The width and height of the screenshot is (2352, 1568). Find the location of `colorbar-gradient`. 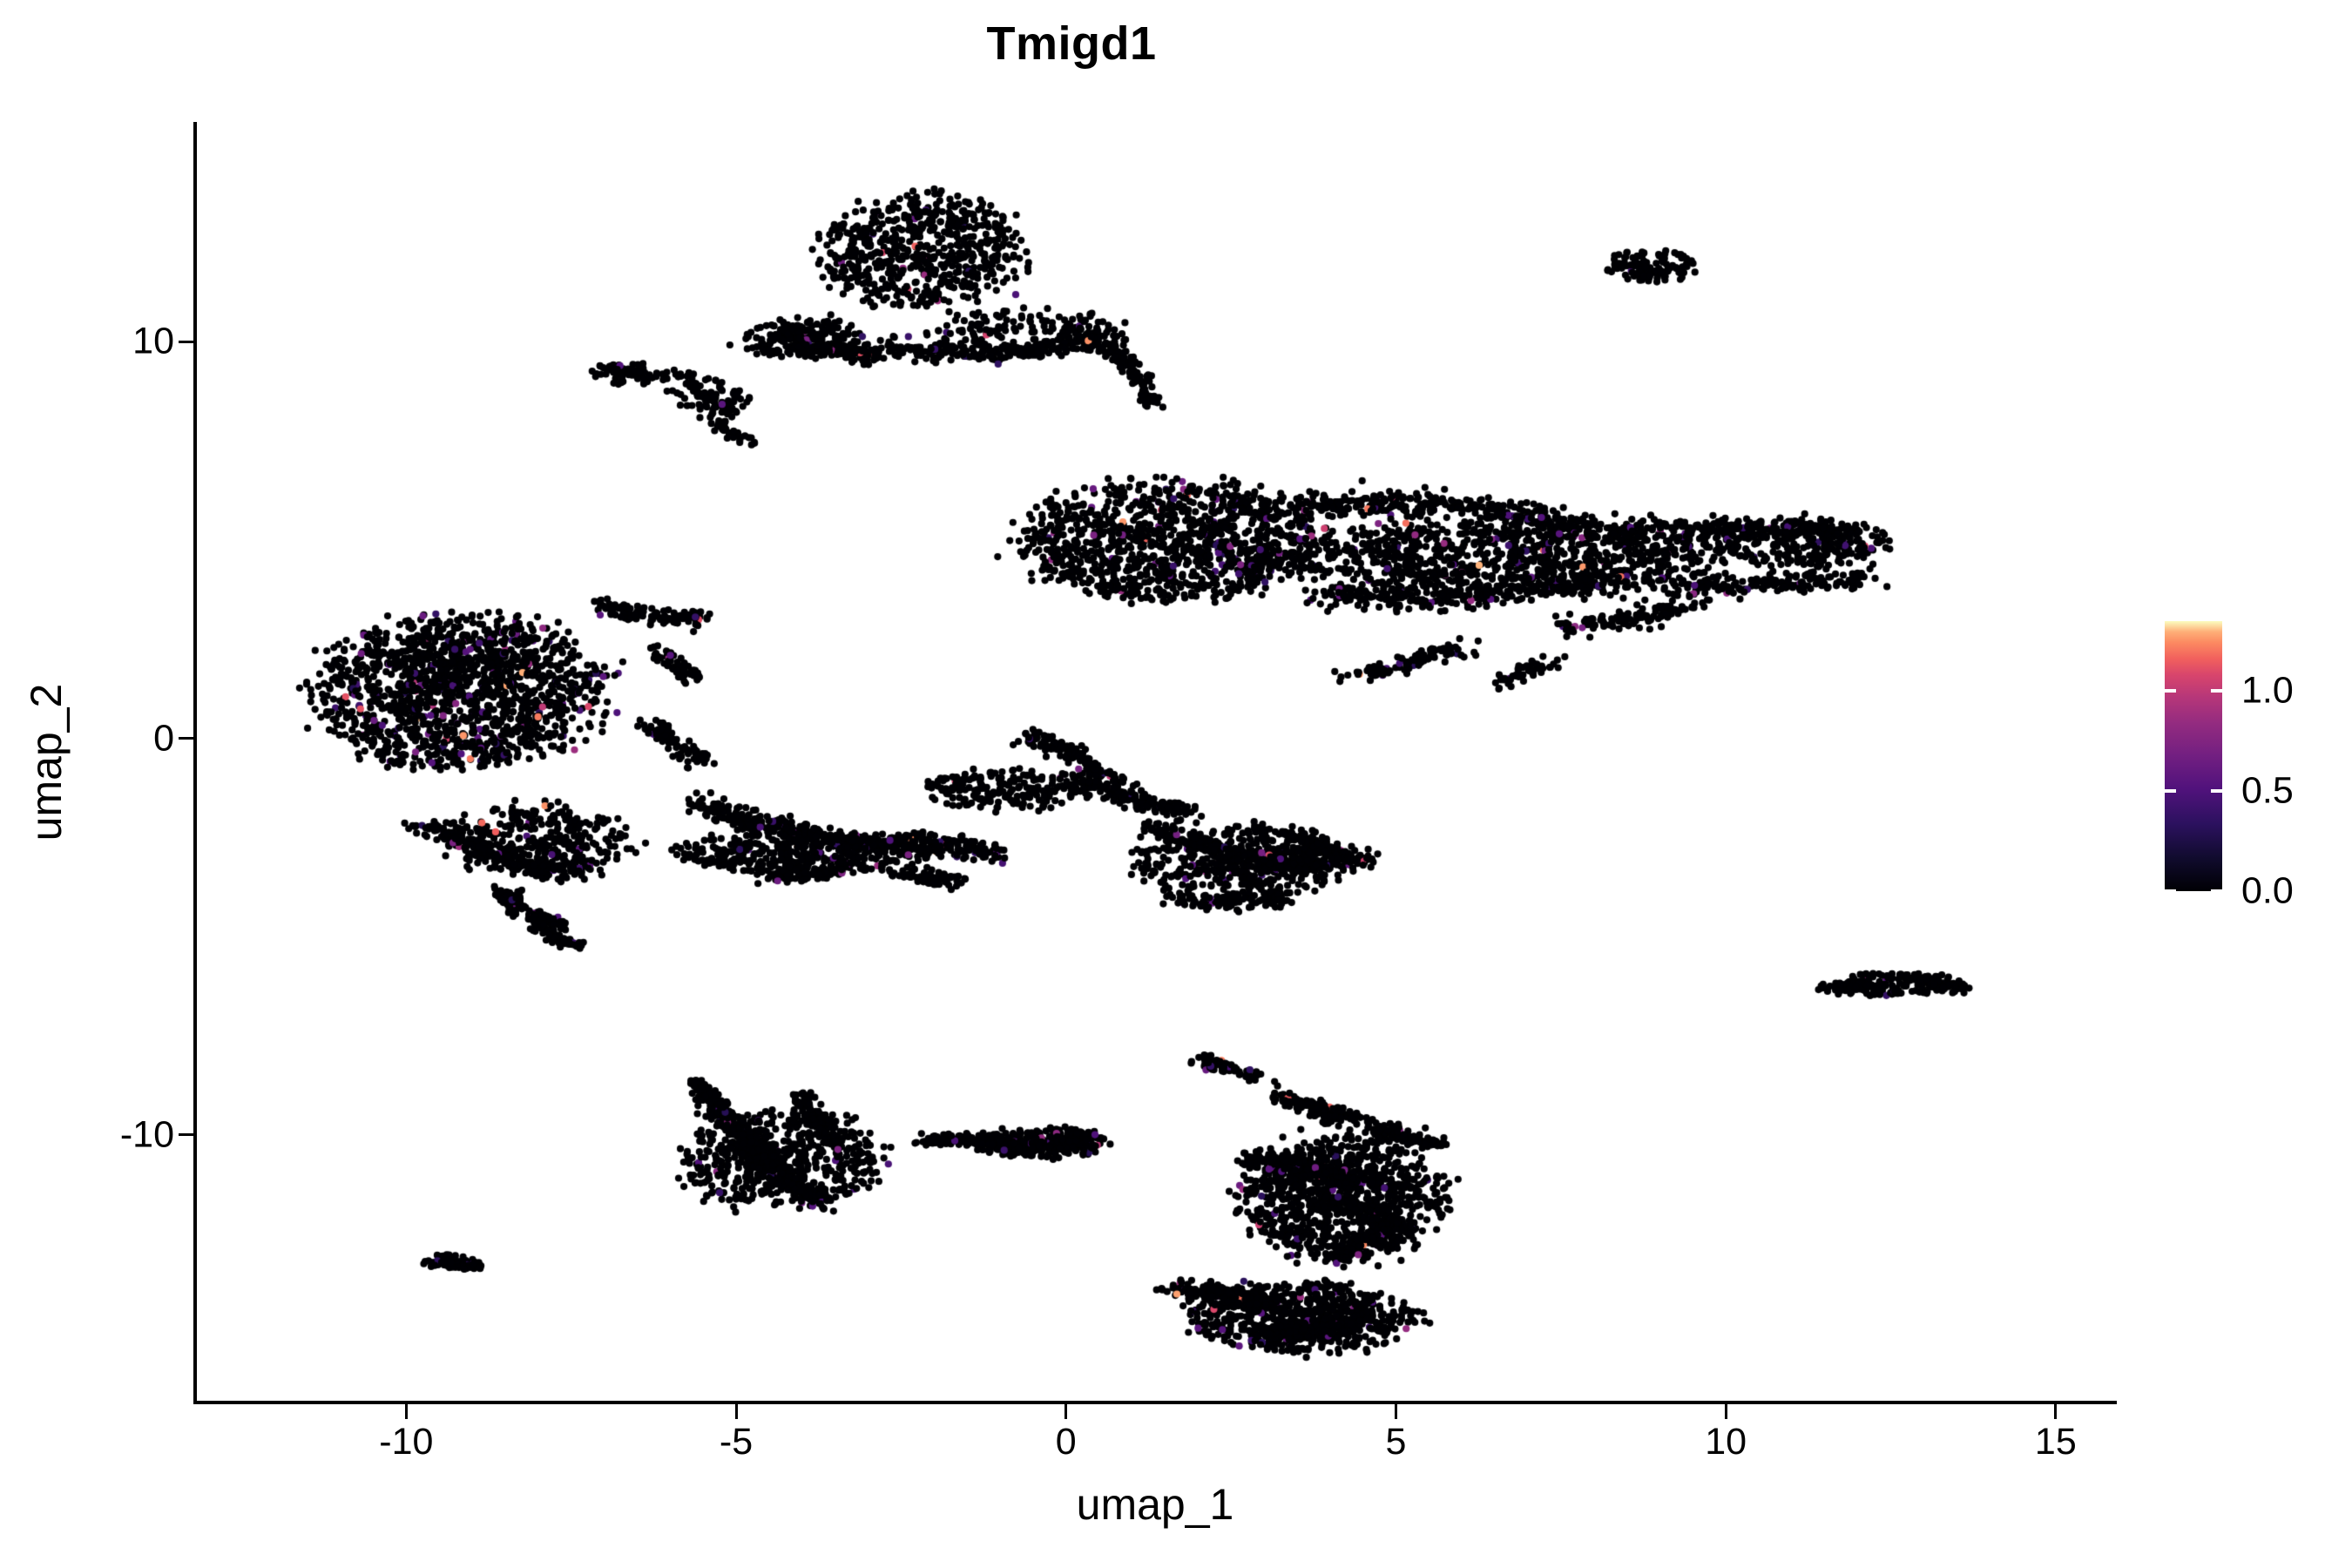

colorbar-gradient is located at coordinates (2193, 756).